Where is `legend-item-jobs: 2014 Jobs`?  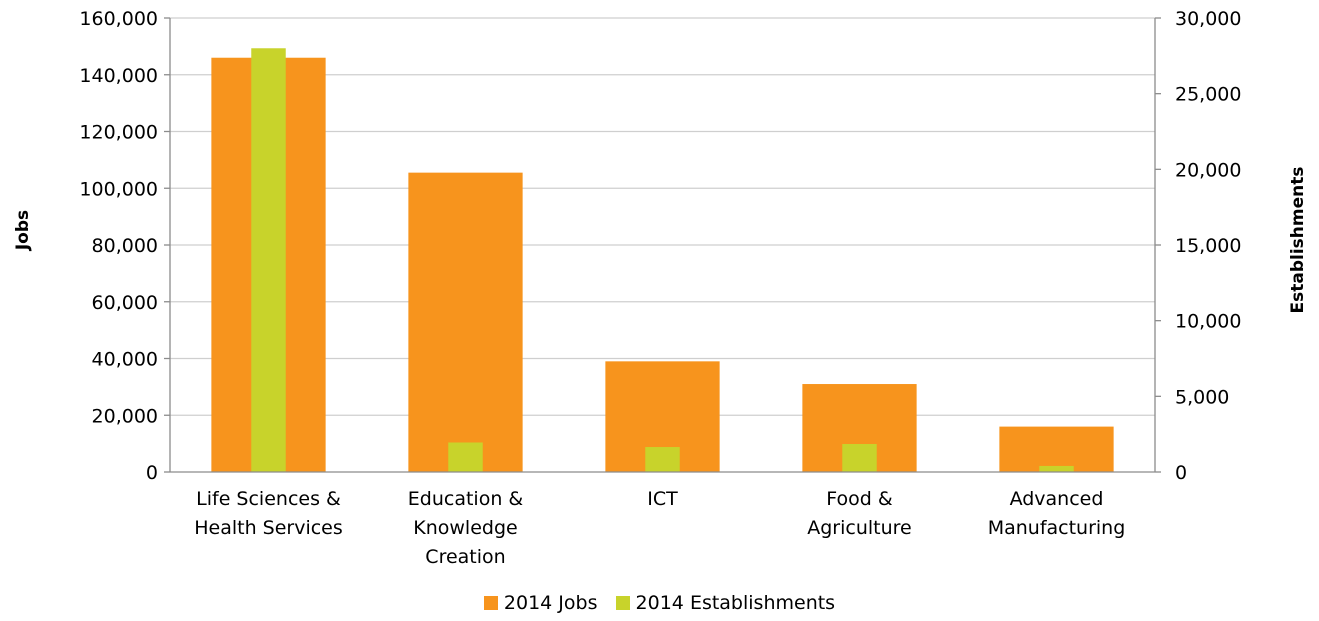 legend-item-jobs: 2014 Jobs is located at coordinates (540, 603).